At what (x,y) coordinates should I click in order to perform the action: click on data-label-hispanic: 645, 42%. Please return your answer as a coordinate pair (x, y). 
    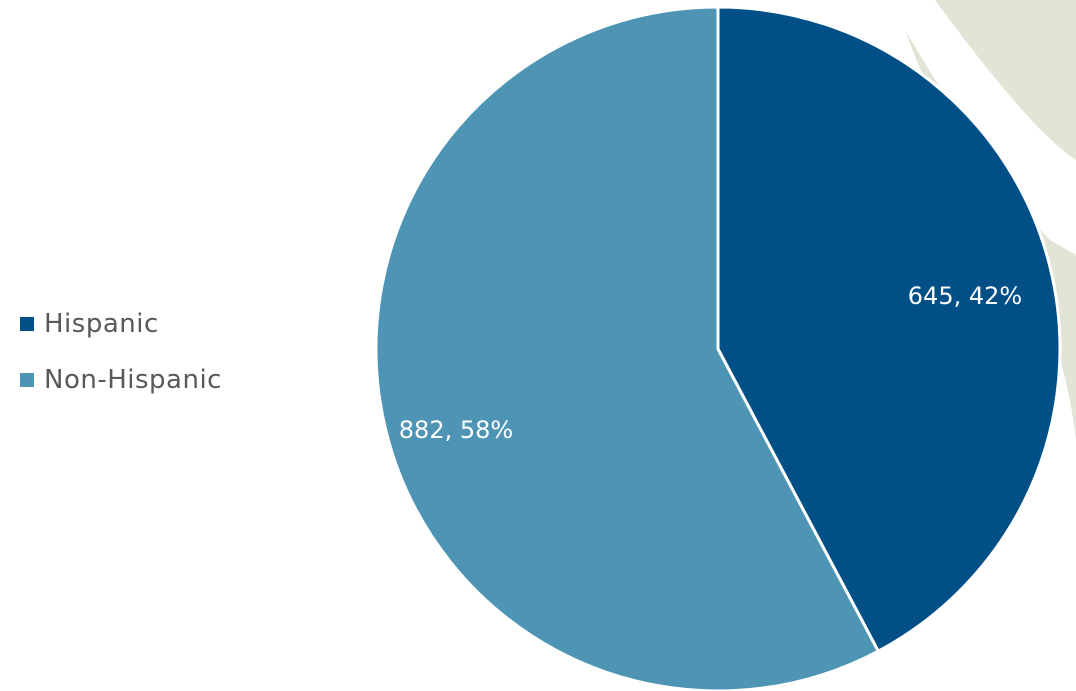
    Looking at the image, I should click on (965, 296).